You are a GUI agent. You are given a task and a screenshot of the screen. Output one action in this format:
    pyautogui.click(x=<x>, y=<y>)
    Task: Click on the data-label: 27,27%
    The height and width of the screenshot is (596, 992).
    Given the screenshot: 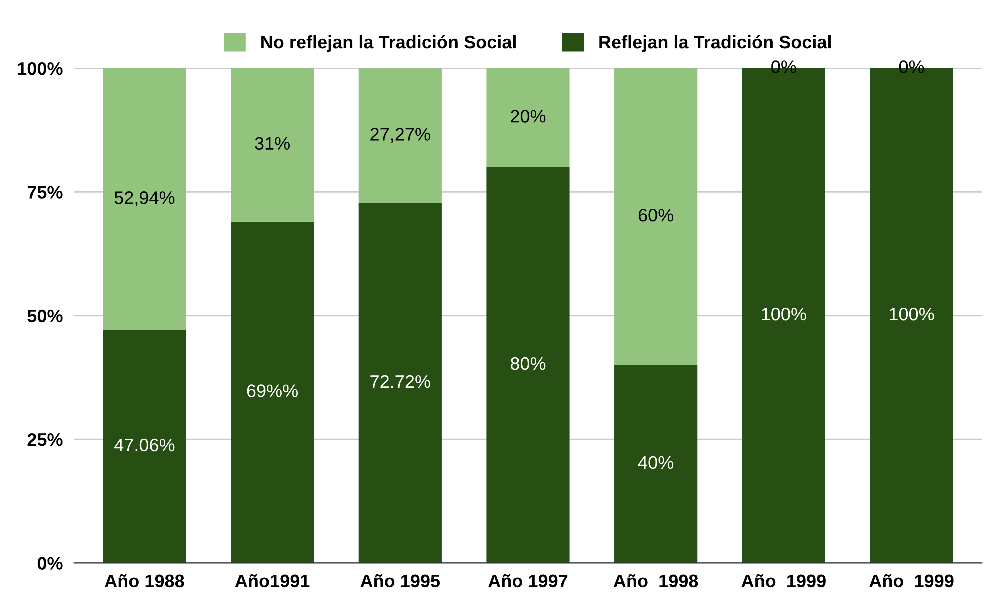 What is the action you would take?
    pyautogui.click(x=400, y=136)
    